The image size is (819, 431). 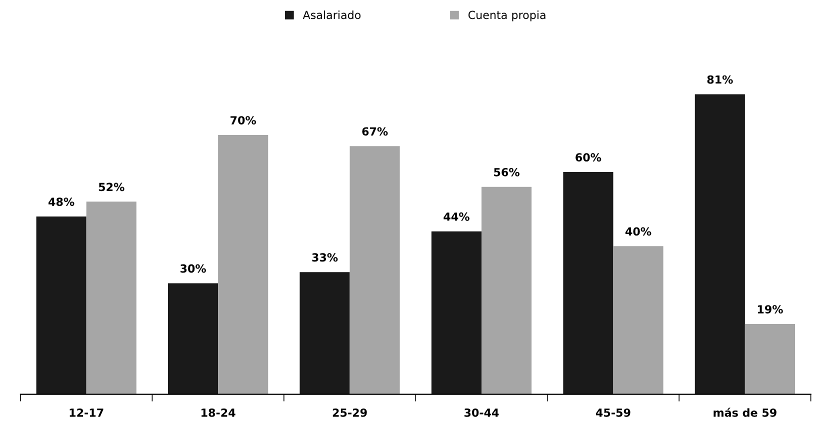 I want to click on data-label: 33%, so click(x=325, y=257).